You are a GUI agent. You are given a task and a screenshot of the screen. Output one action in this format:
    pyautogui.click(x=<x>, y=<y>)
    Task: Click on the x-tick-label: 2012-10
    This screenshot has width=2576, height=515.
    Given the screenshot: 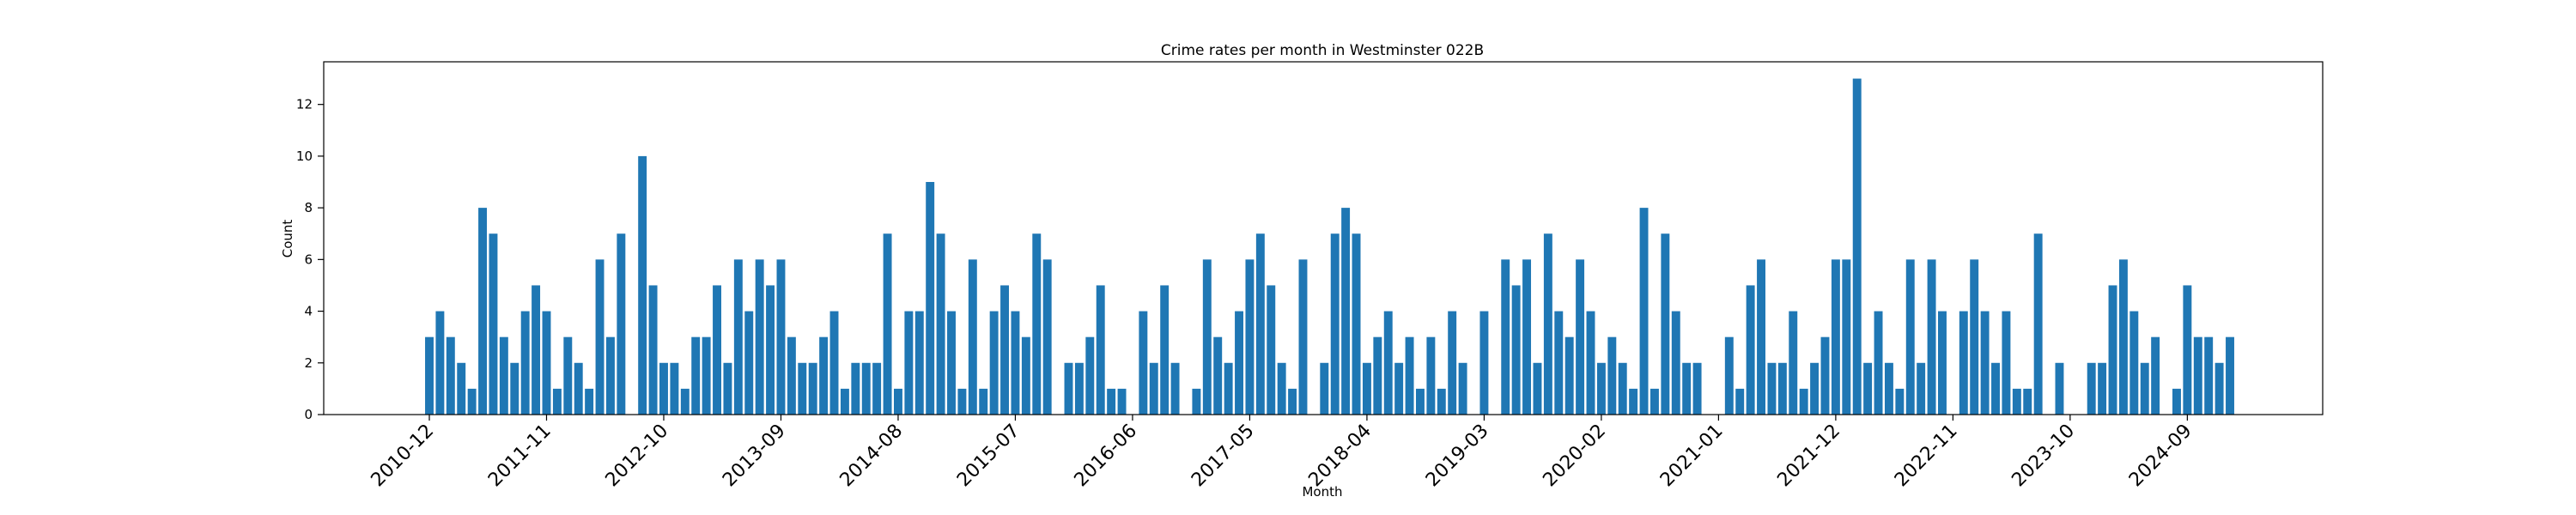 What is the action you would take?
    pyautogui.click(x=638, y=456)
    